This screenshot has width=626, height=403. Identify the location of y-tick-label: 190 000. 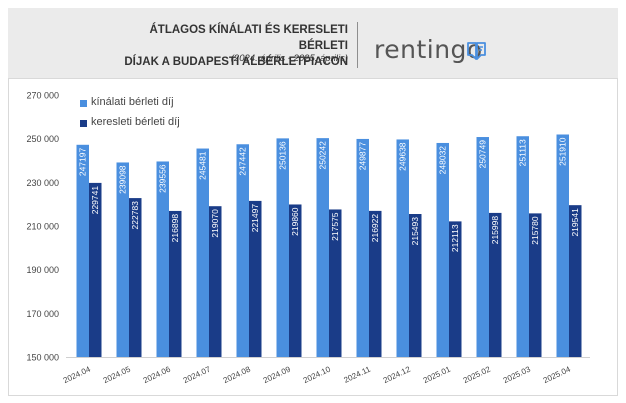
(42, 270).